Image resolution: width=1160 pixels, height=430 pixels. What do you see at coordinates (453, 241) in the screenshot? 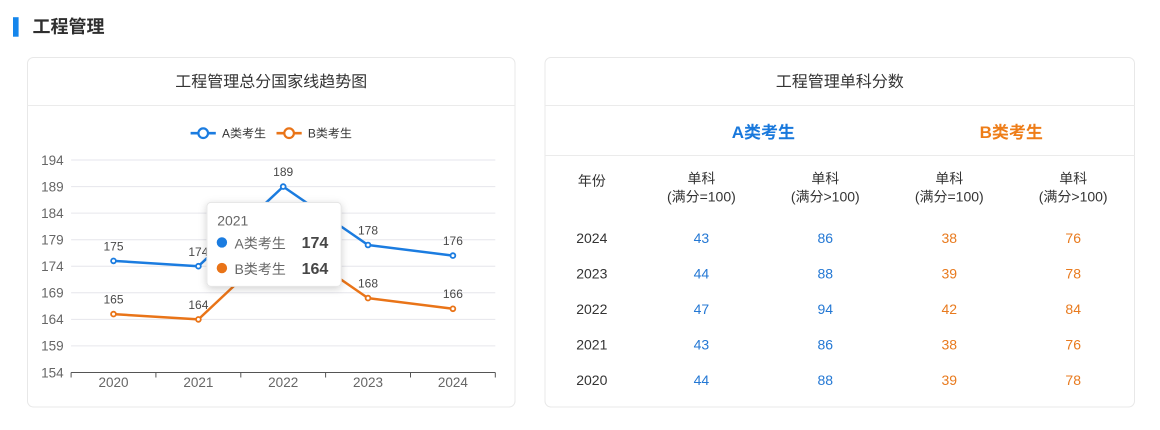
I see `svg-text: 176` at bounding box center [453, 241].